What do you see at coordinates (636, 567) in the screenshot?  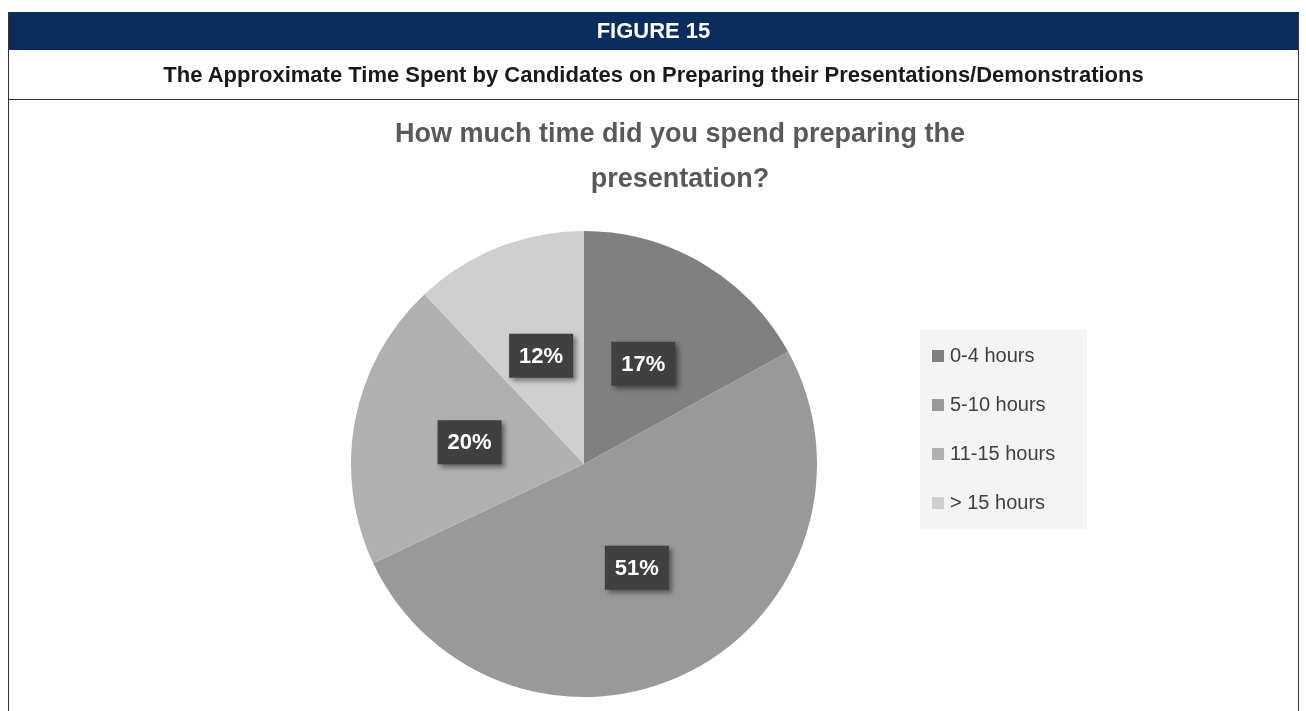 I see `data-label: 51%` at bounding box center [636, 567].